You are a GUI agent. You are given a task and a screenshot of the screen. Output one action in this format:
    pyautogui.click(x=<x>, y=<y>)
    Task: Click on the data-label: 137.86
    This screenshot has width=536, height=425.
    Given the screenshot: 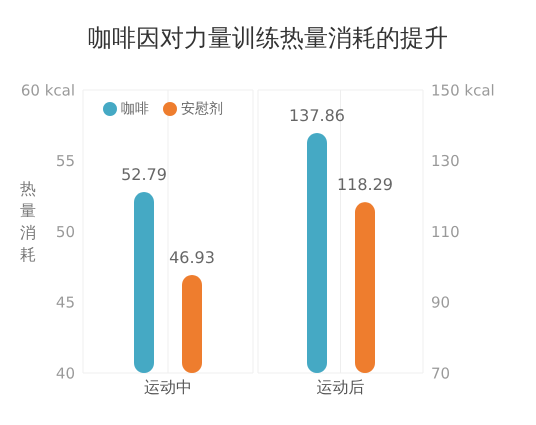 What is the action you would take?
    pyautogui.click(x=317, y=115)
    